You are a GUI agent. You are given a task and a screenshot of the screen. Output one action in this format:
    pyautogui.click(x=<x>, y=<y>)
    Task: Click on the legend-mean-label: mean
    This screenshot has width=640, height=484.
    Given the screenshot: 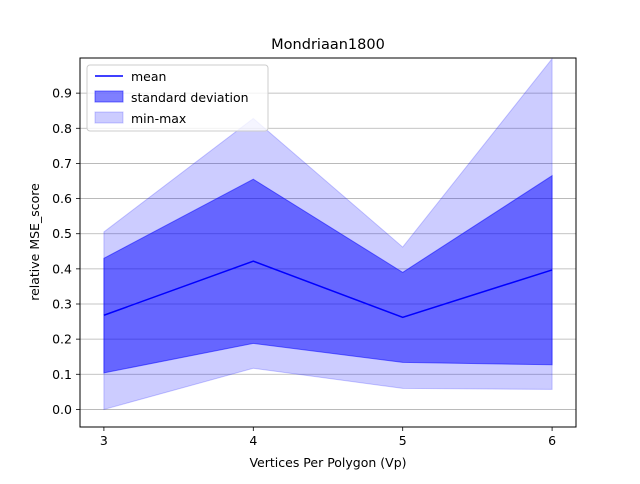 What is the action you would take?
    pyautogui.click(x=148, y=76)
    